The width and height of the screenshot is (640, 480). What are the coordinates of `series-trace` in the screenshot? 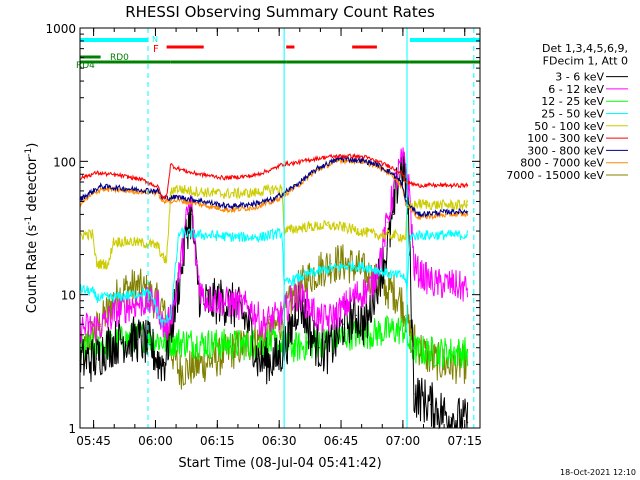 It's located at (273, 186).